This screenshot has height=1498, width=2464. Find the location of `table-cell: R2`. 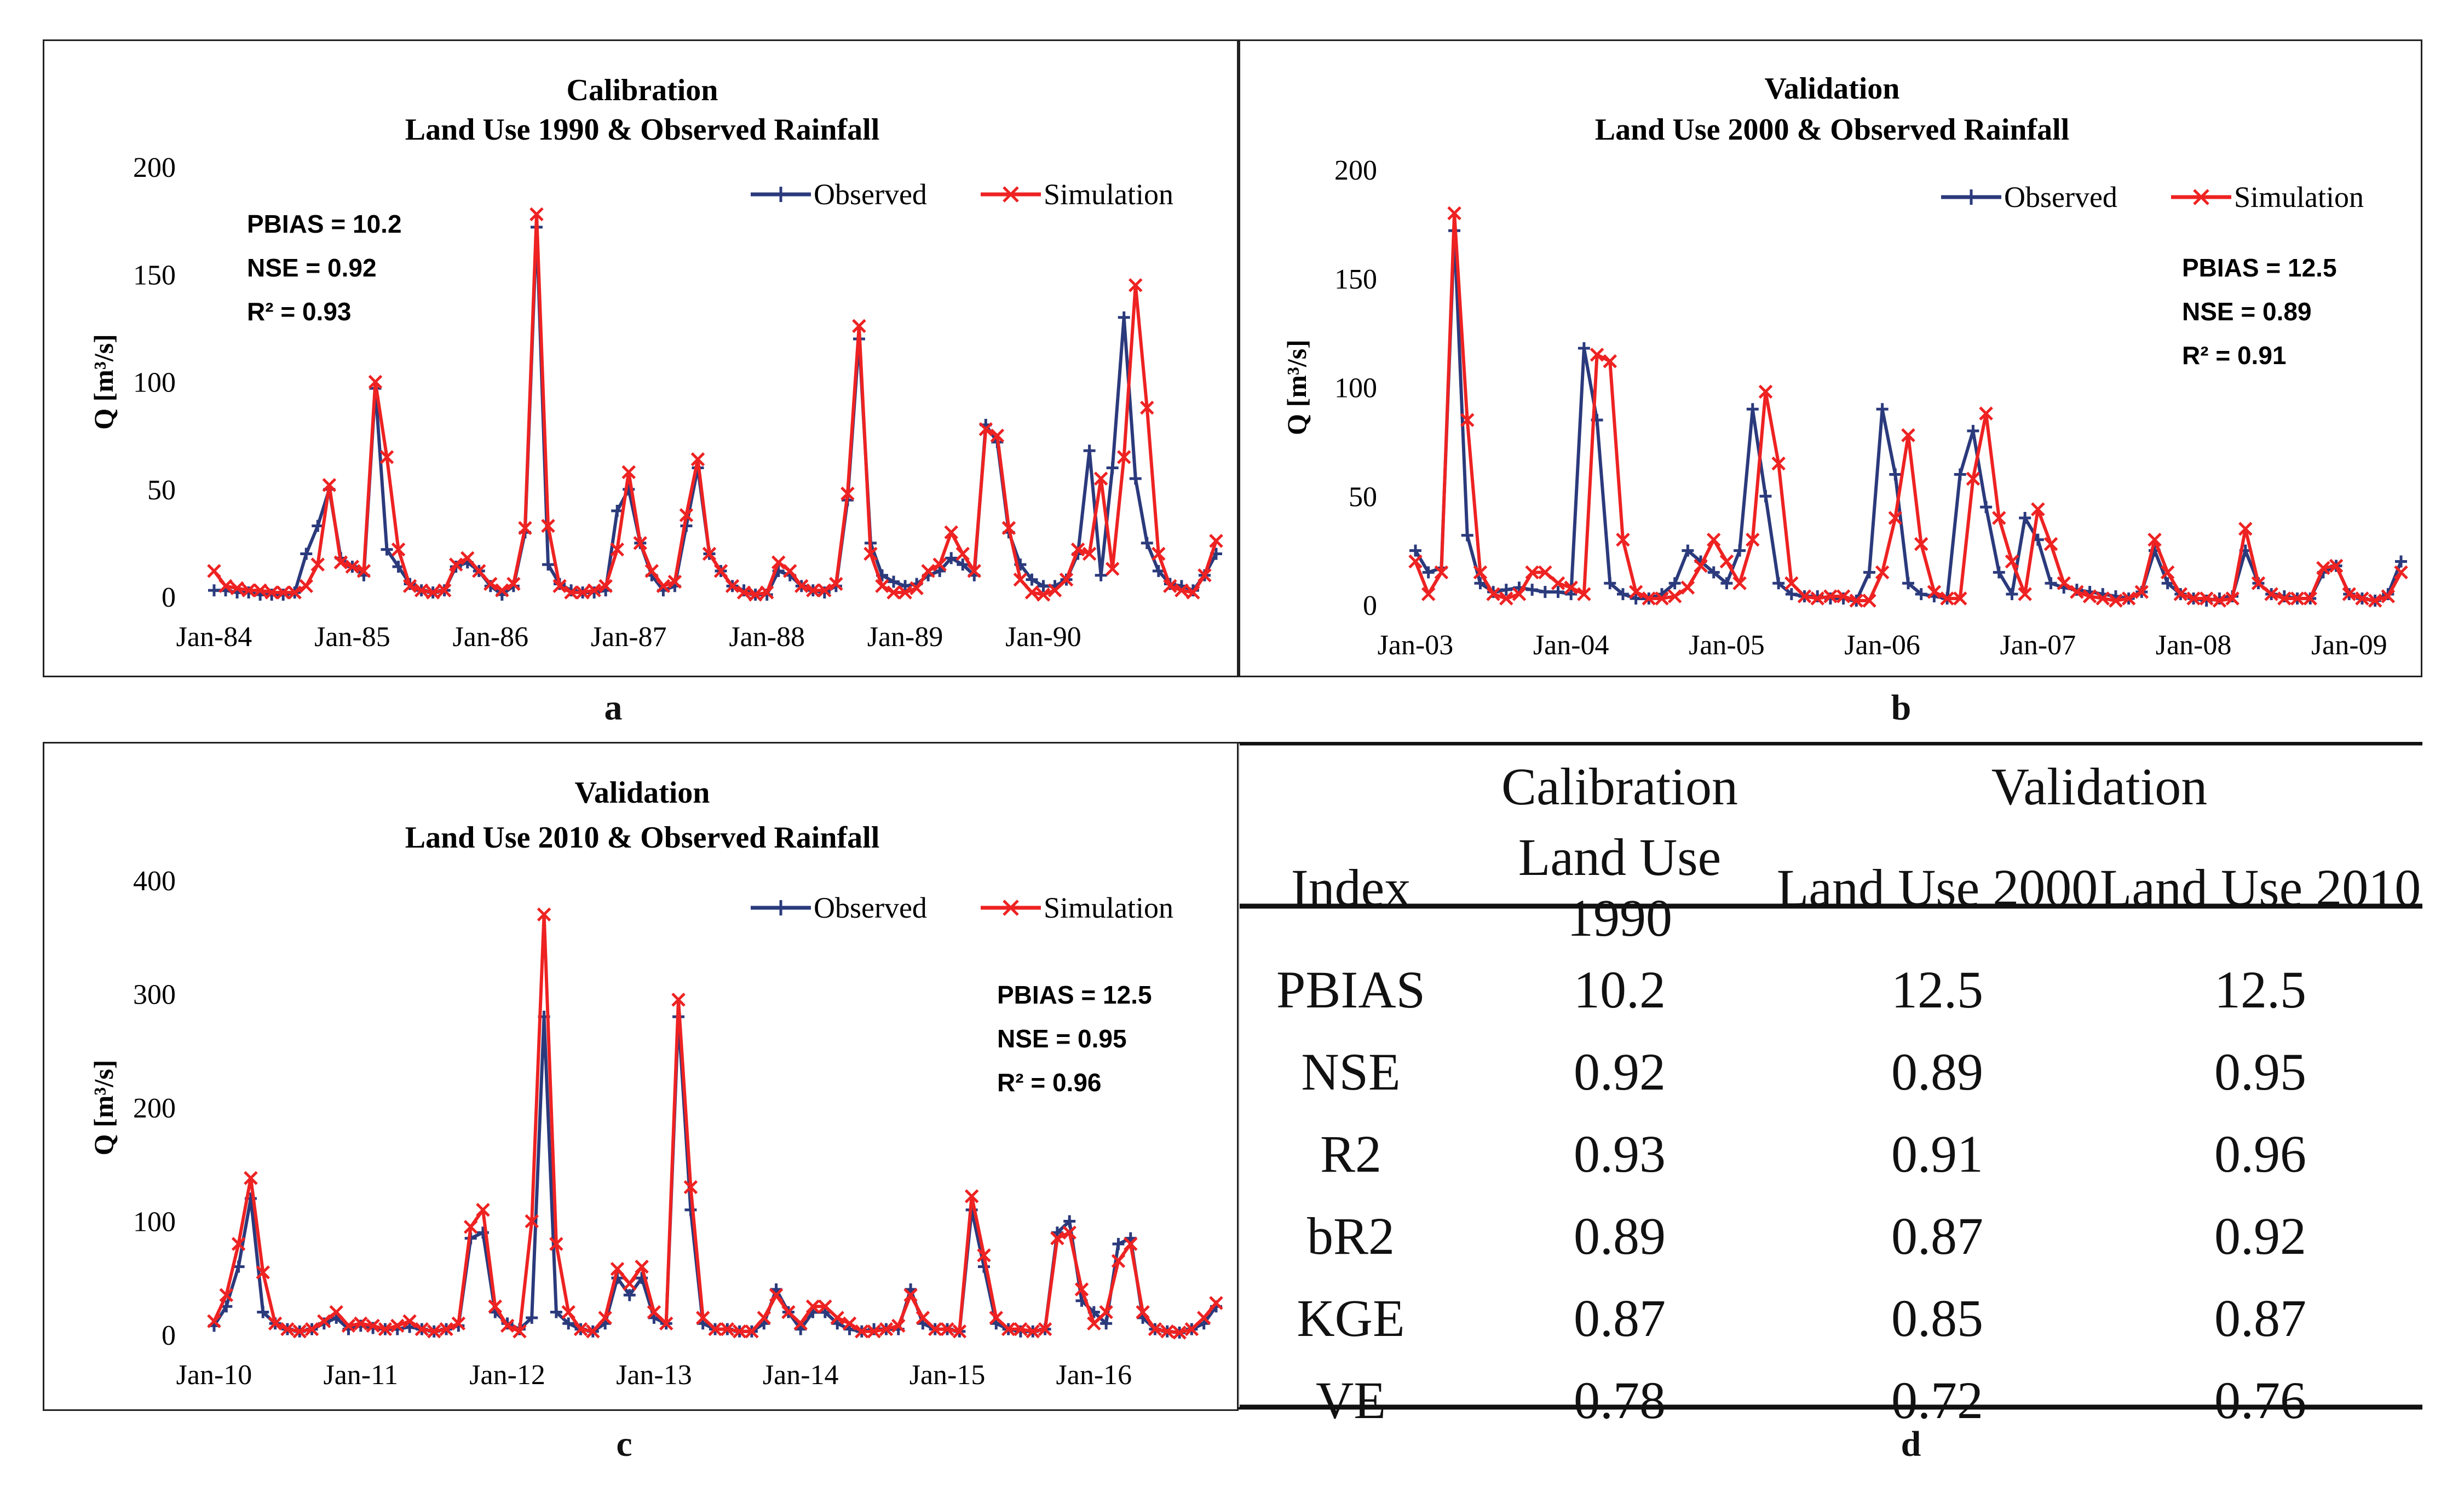

table-cell: R2 is located at coordinates (1351, 1153).